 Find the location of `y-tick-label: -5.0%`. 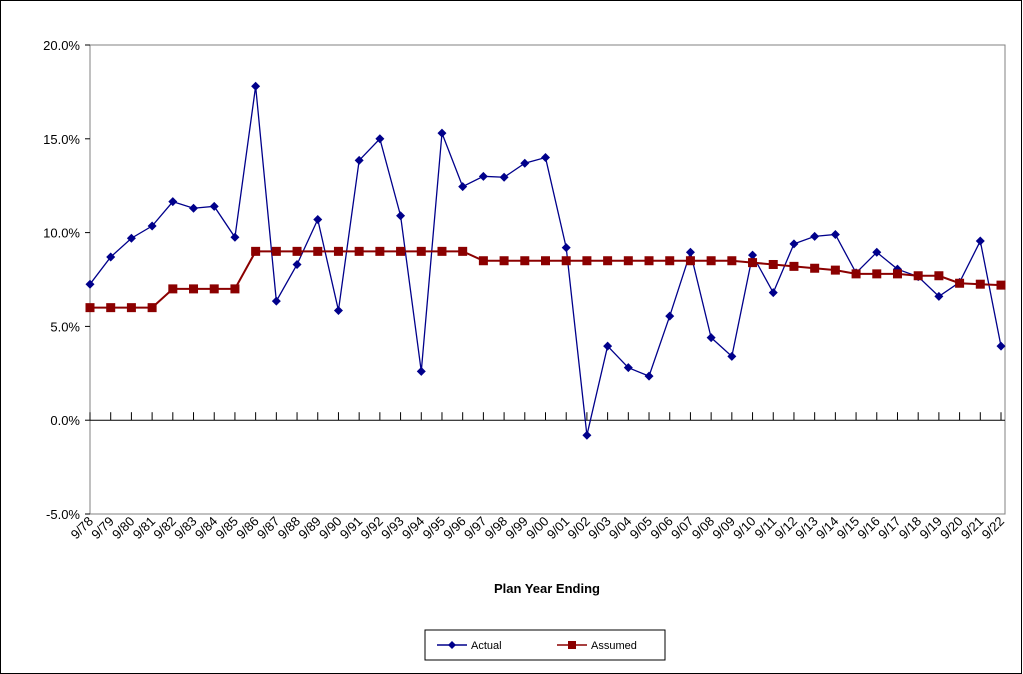

y-tick-label: -5.0% is located at coordinates (63, 514).